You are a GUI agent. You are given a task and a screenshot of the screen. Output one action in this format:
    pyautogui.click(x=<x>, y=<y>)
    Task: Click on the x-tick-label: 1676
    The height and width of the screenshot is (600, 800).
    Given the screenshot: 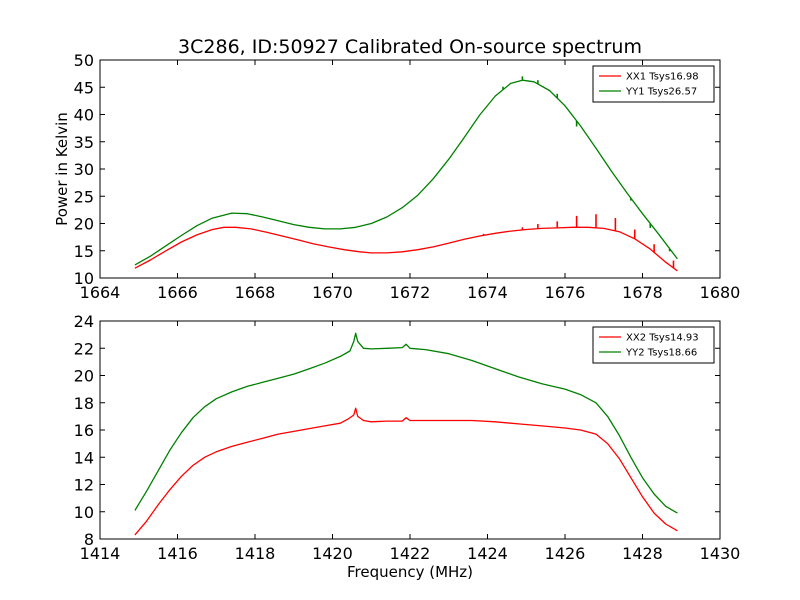 What is the action you would take?
    pyautogui.click(x=565, y=292)
    